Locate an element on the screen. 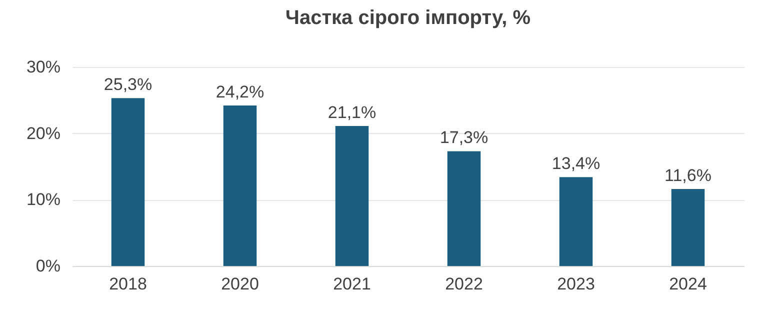 The image size is (764, 310). y-tick-label: 20% is located at coordinates (43, 133).